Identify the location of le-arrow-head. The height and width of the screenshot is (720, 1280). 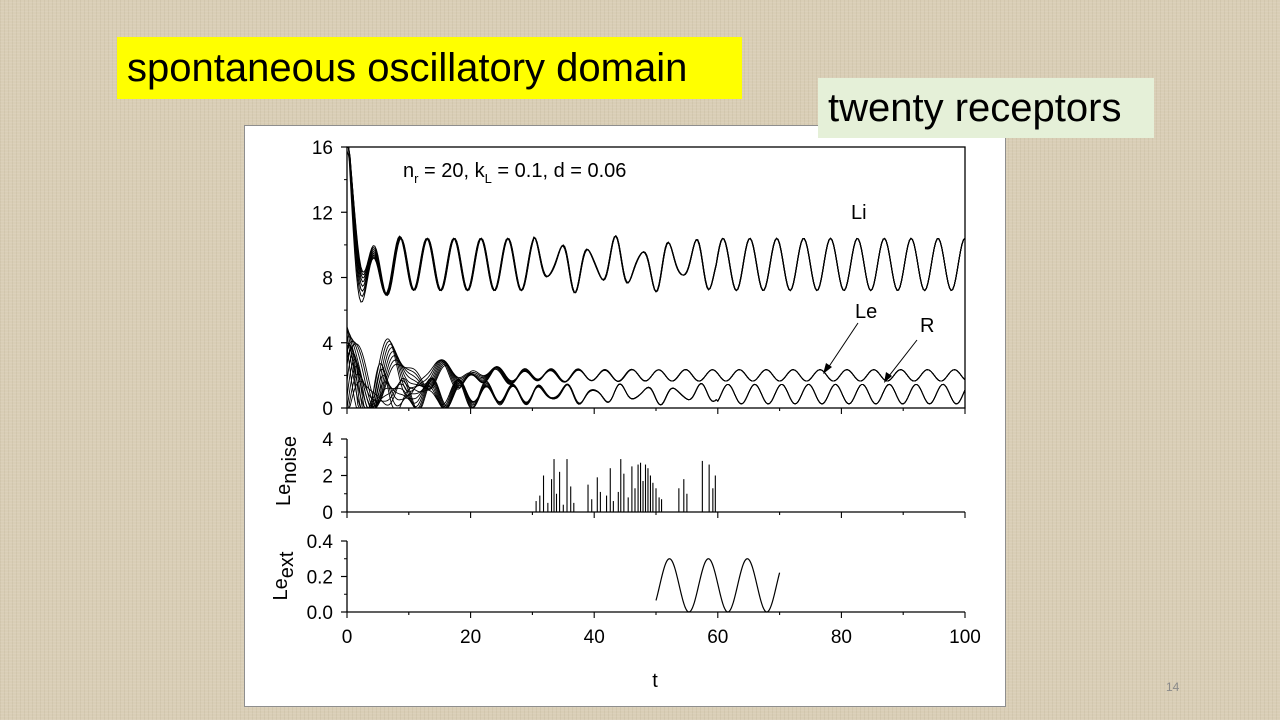
(827, 368).